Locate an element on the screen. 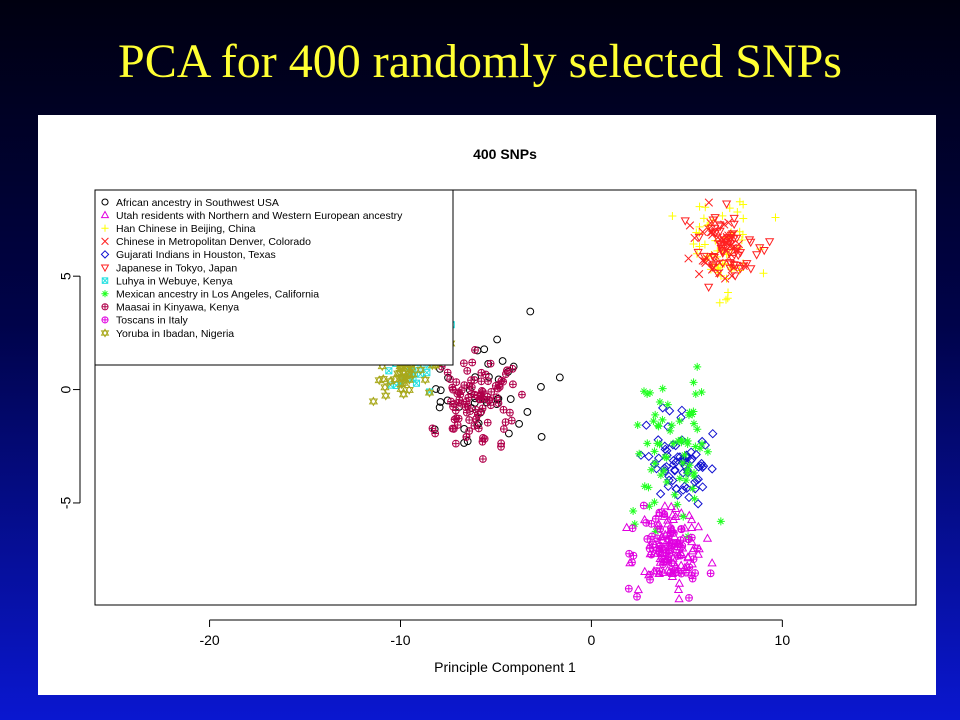  legend-label: Maasai in Kinyawa, Kenya is located at coordinates (177, 308).